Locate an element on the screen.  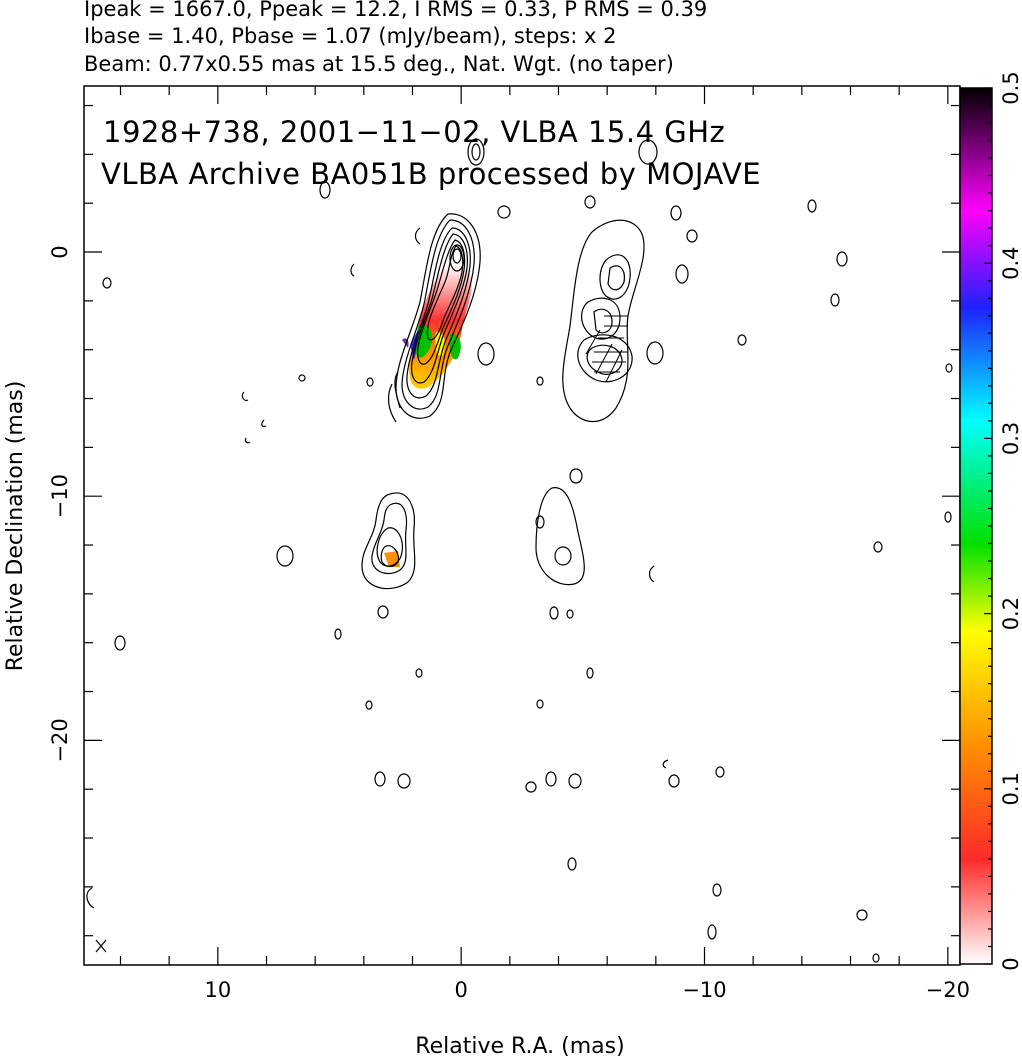
colorbar-tick-label: 0.1 is located at coordinates (1010, 788).